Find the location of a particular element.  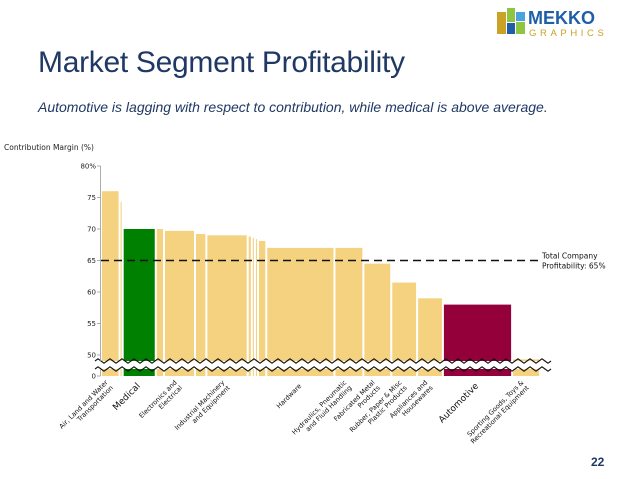

y-tick-label: 60 is located at coordinates (91, 293).